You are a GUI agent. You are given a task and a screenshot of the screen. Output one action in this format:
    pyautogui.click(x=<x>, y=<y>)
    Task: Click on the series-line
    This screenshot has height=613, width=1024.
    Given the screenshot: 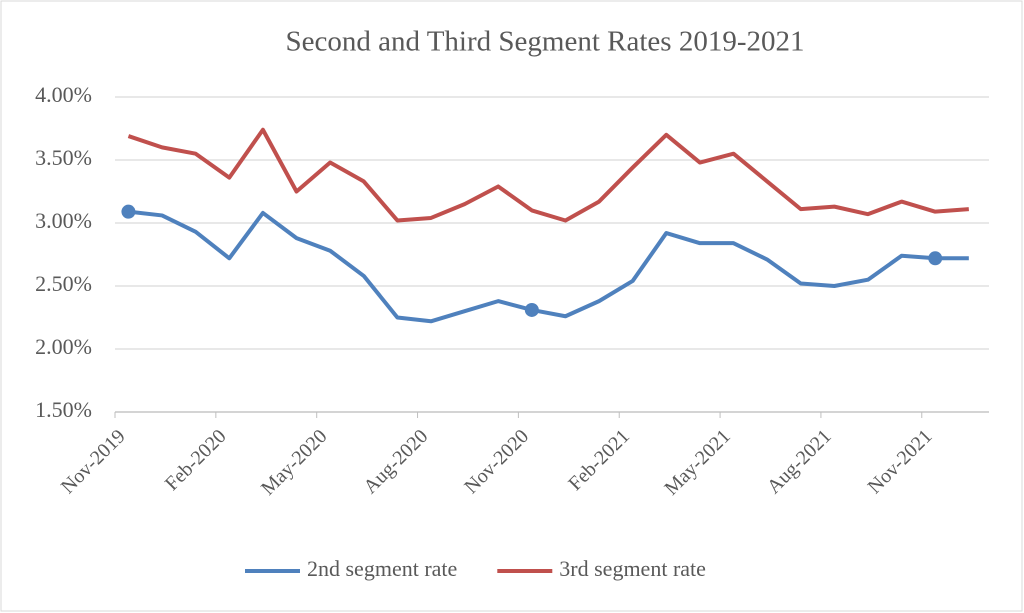 What is the action you would take?
    pyautogui.click(x=548, y=175)
    